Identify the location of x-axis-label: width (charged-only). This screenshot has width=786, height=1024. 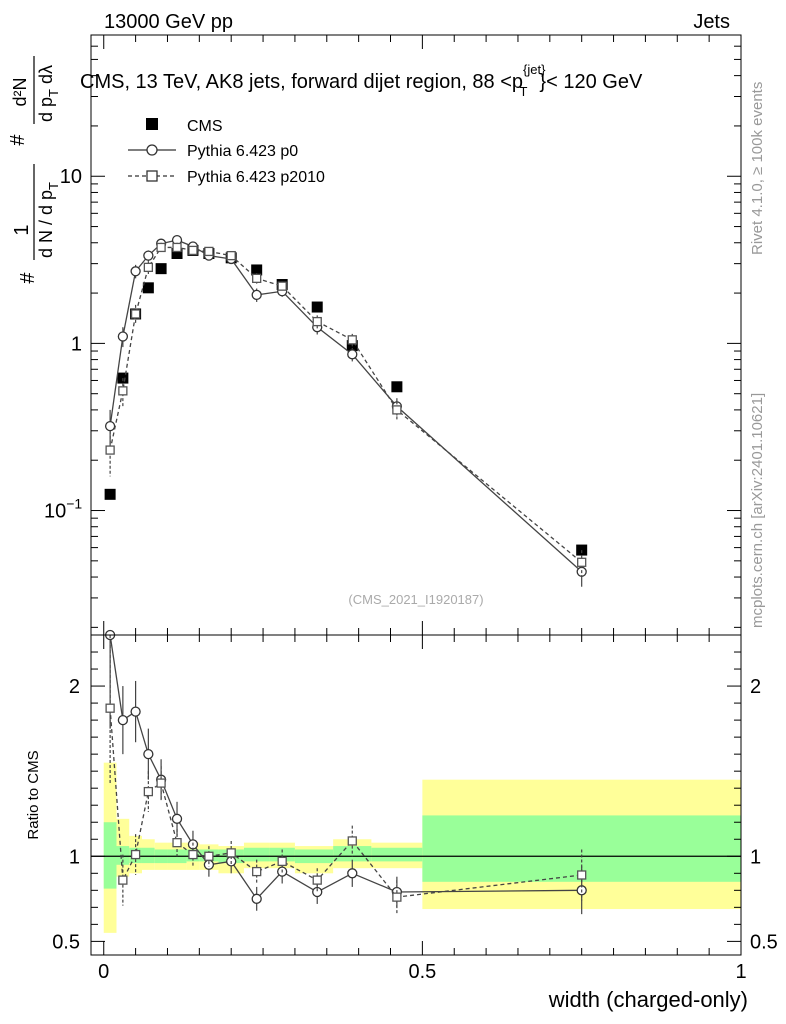
(648, 999).